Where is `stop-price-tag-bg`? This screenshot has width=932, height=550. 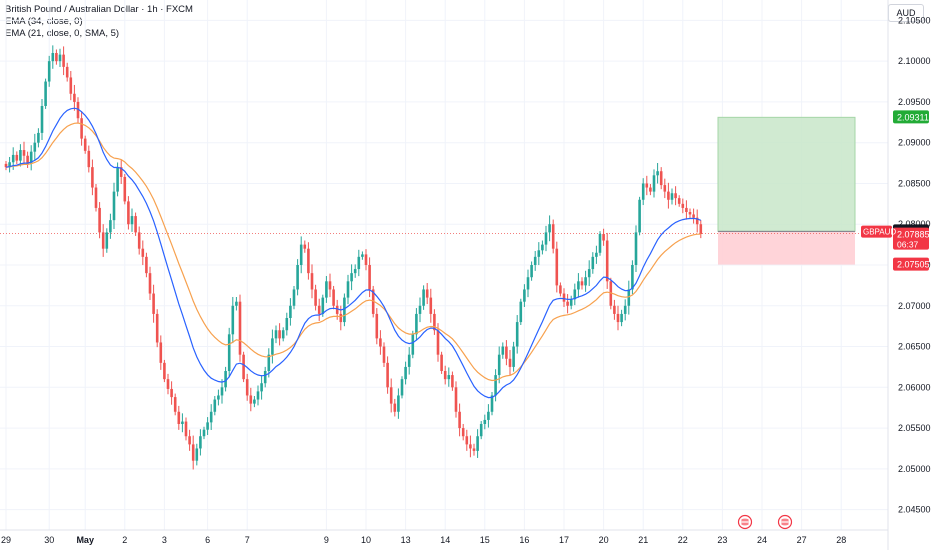 stop-price-tag-bg is located at coordinates (911, 264).